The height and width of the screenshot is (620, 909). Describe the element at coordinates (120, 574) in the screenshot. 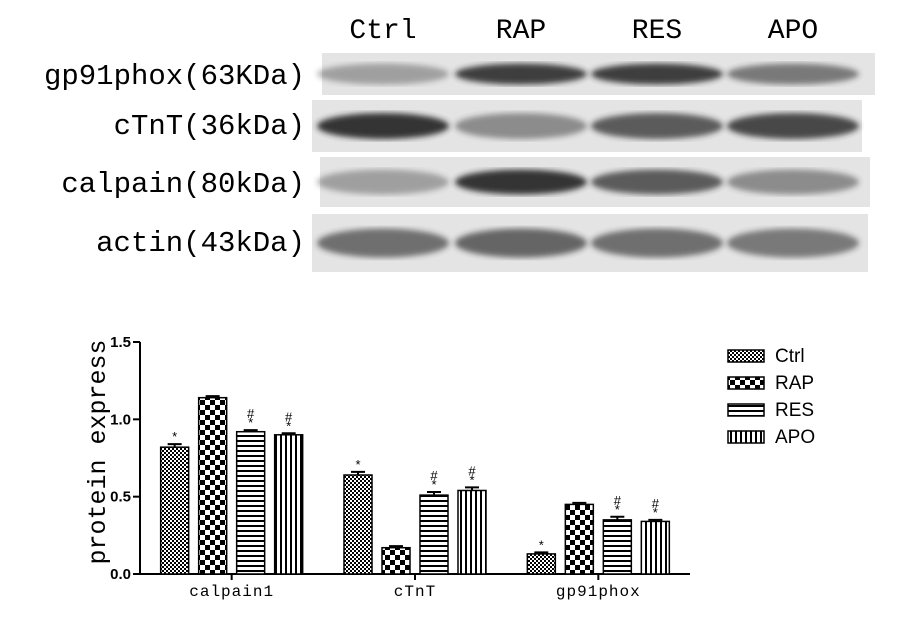

I see `y-tick-label: 0.0` at that location.